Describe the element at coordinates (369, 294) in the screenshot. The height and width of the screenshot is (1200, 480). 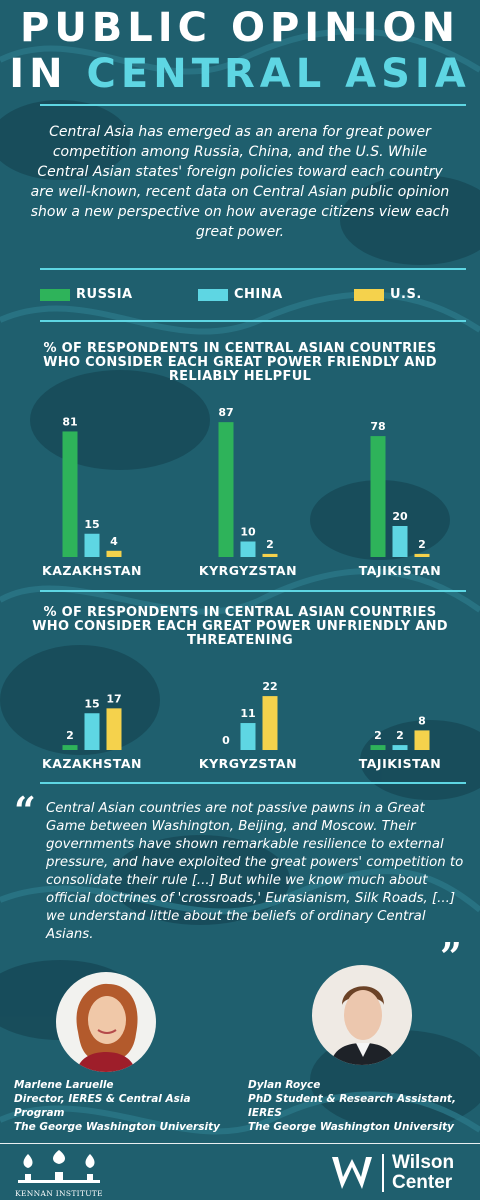
I see `legend-swatch-us` at that location.